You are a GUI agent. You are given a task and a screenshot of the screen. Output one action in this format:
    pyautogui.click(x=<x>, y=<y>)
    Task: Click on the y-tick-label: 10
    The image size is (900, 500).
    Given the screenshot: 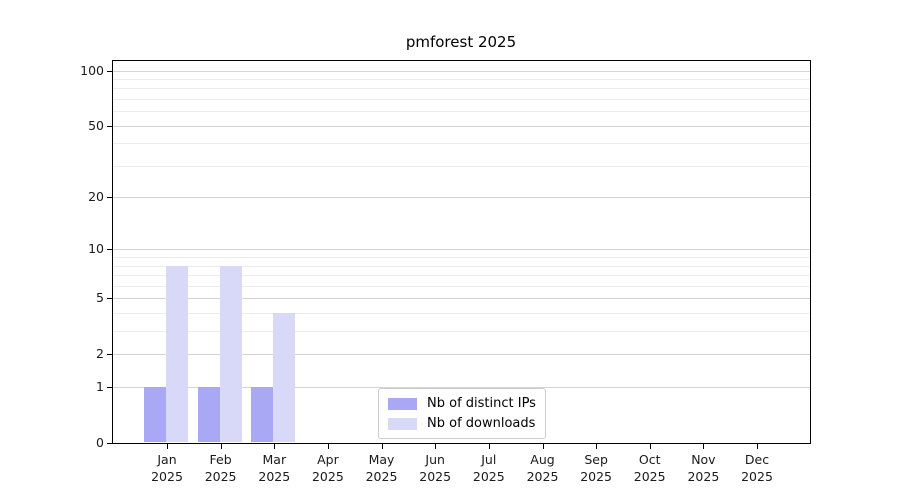 What is the action you would take?
    pyautogui.click(x=96, y=249)
    